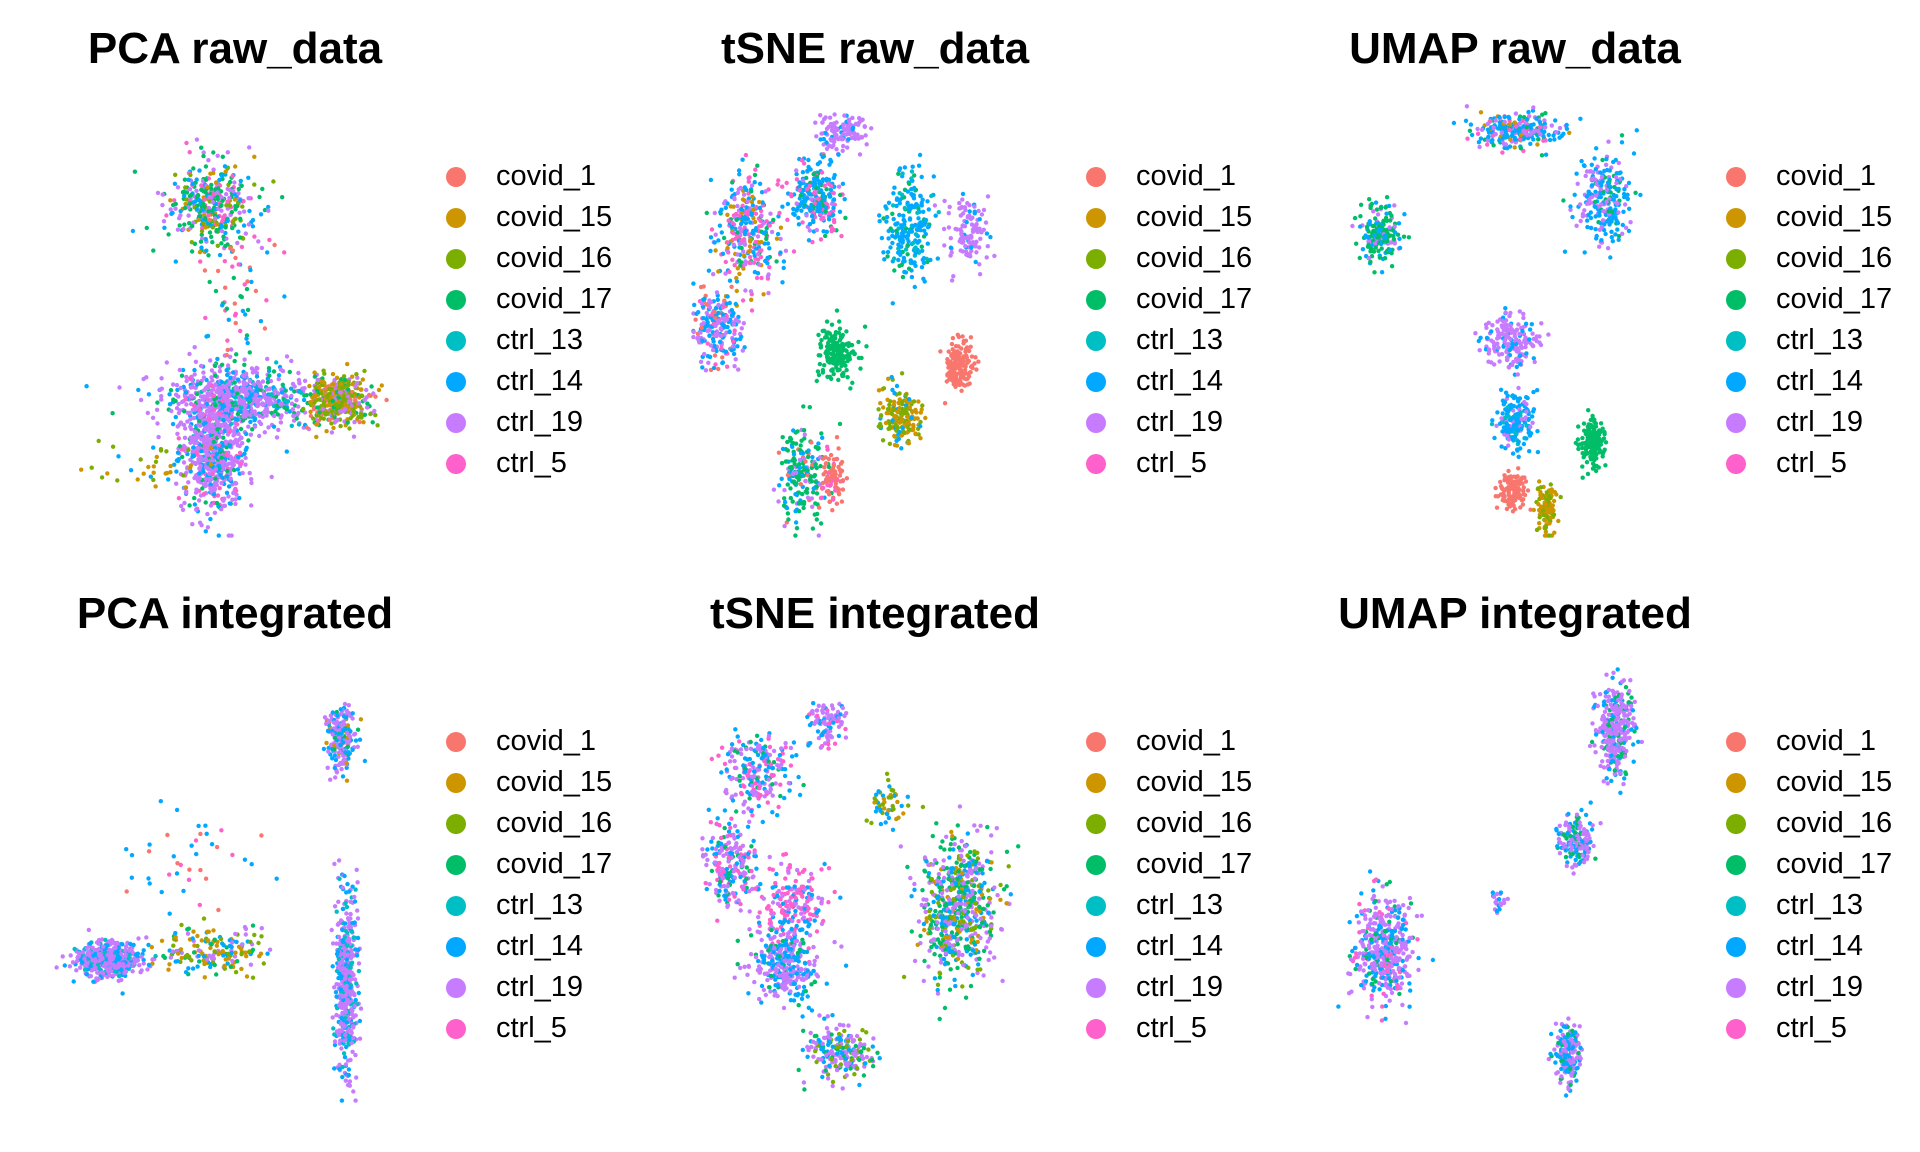  I want to click on legend-label: covid_1, so click(546, 176).